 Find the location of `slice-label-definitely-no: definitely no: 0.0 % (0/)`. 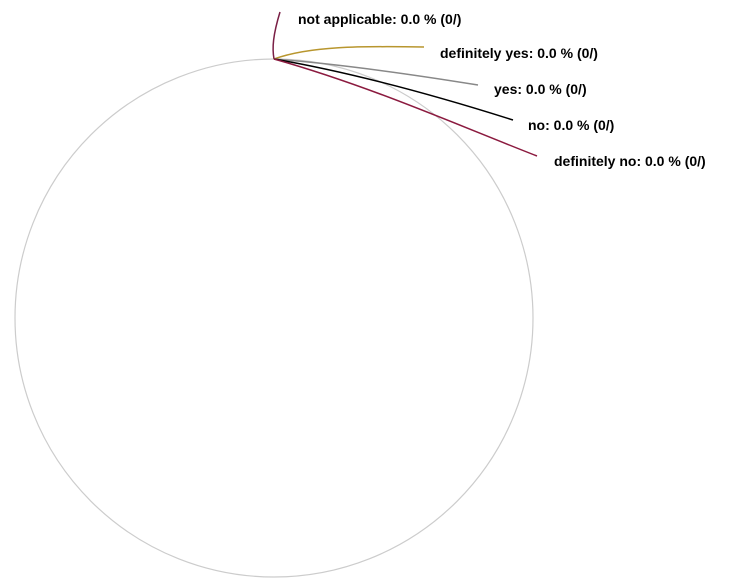

slice-label-definitely-no: definitely no: 0.0 % (0/) is located at coordinates (630, 161).